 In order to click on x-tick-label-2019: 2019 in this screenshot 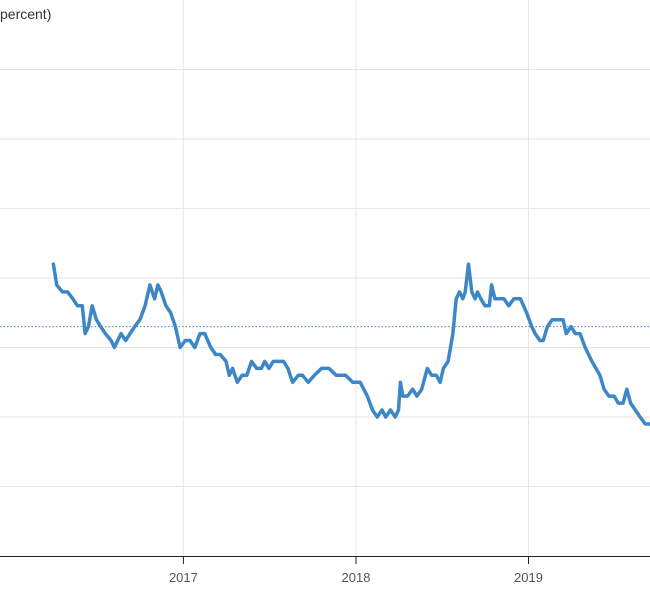, I will do `click(528, 577)`.